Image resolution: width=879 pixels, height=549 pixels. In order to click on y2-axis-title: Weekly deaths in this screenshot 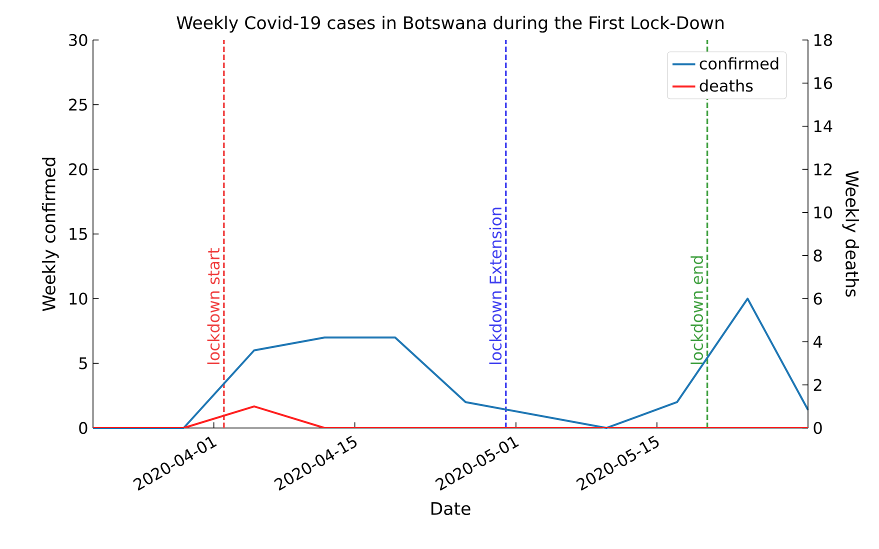, I will do `click(850, 233)`.